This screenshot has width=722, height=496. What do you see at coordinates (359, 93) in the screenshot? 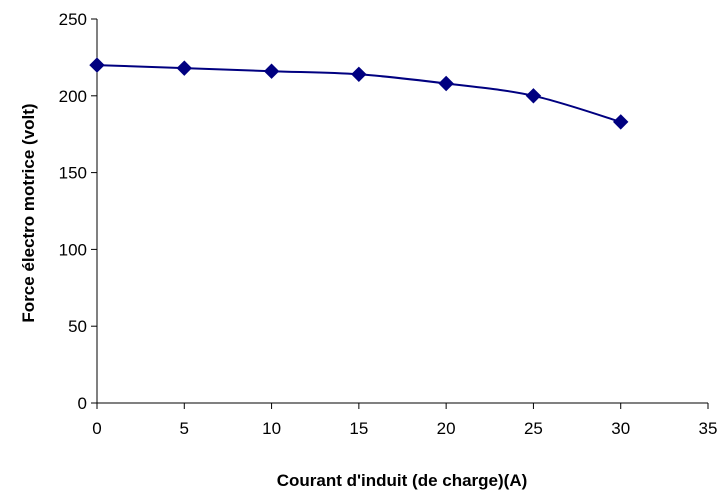
I see `series` at bounding box center [359, 93].